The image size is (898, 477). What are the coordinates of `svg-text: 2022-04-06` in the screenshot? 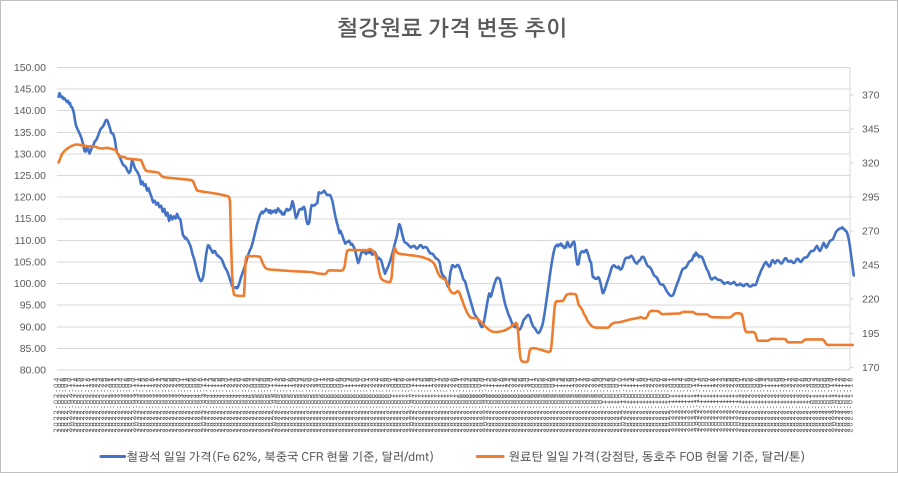 It's located at (193, 404).